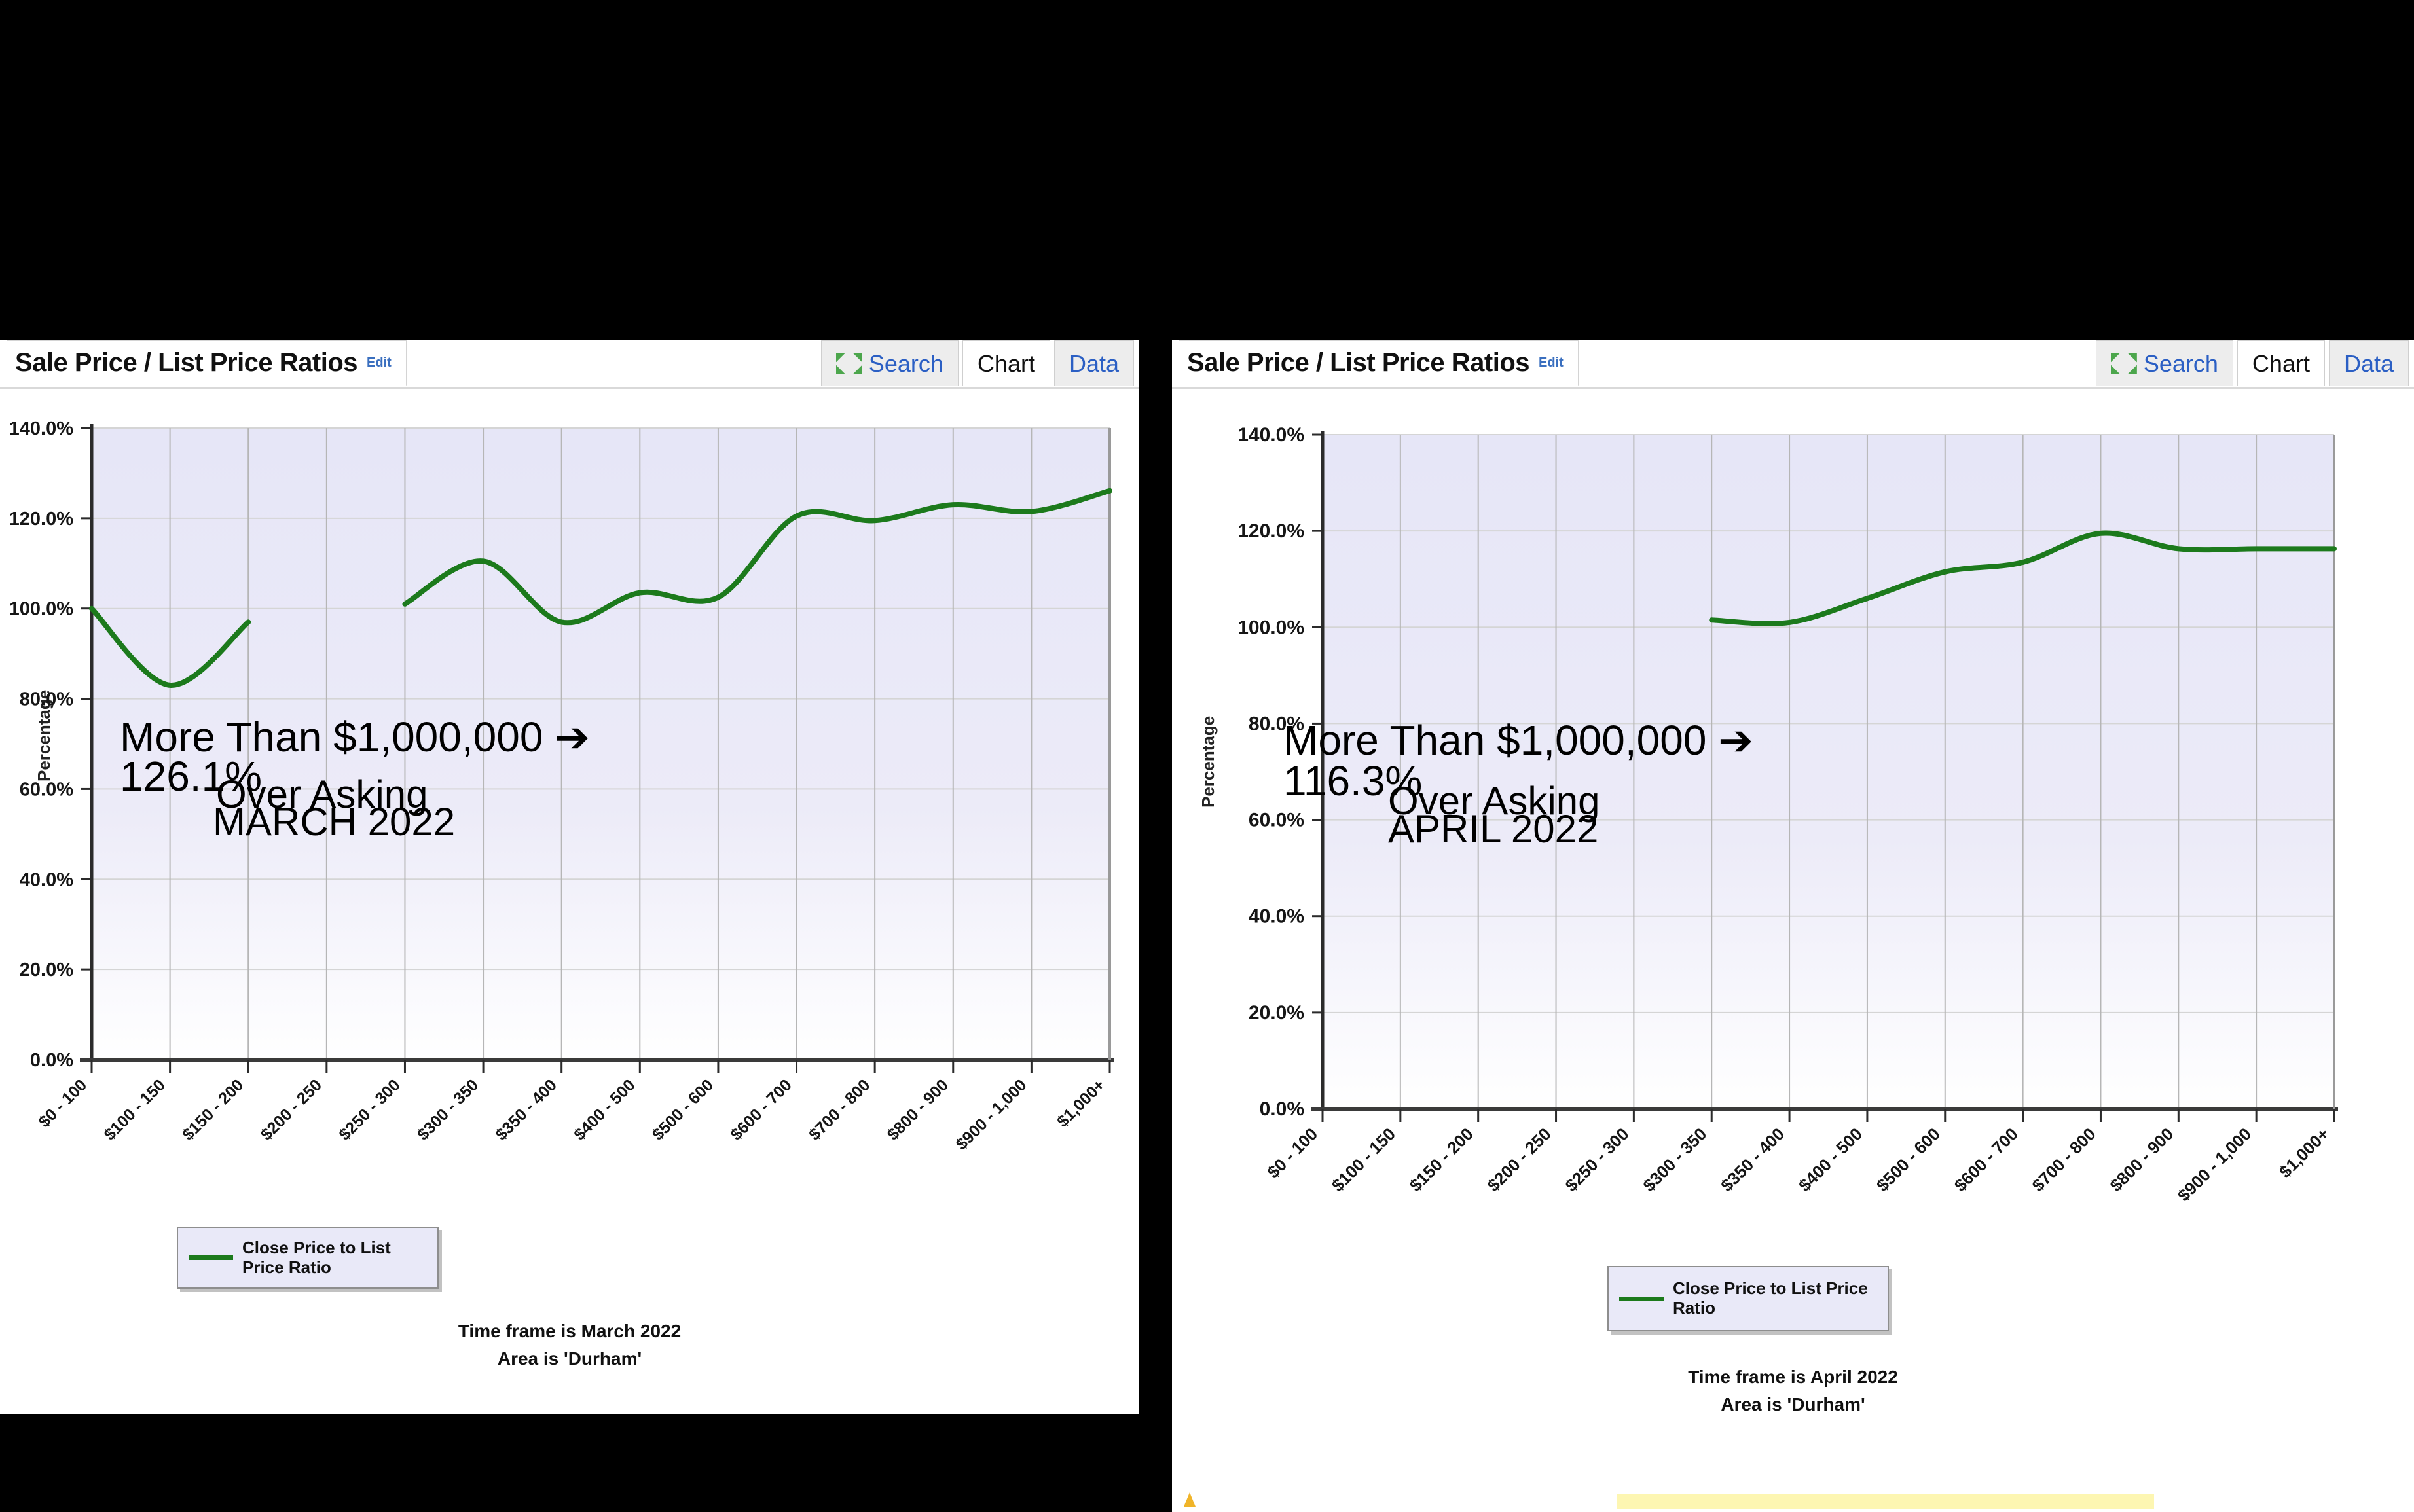 The image size is (2414, 1512). I want to click on warning-marker-icon, so click(1190, 1499).